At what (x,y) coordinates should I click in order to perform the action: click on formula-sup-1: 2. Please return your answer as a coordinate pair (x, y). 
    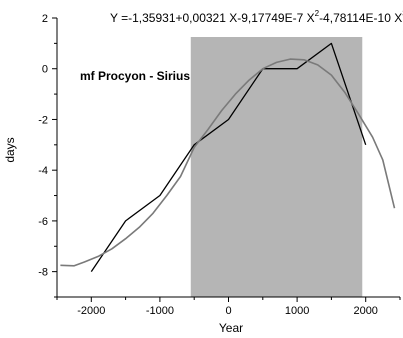
    Looking at the image, I should click on (317, 13).